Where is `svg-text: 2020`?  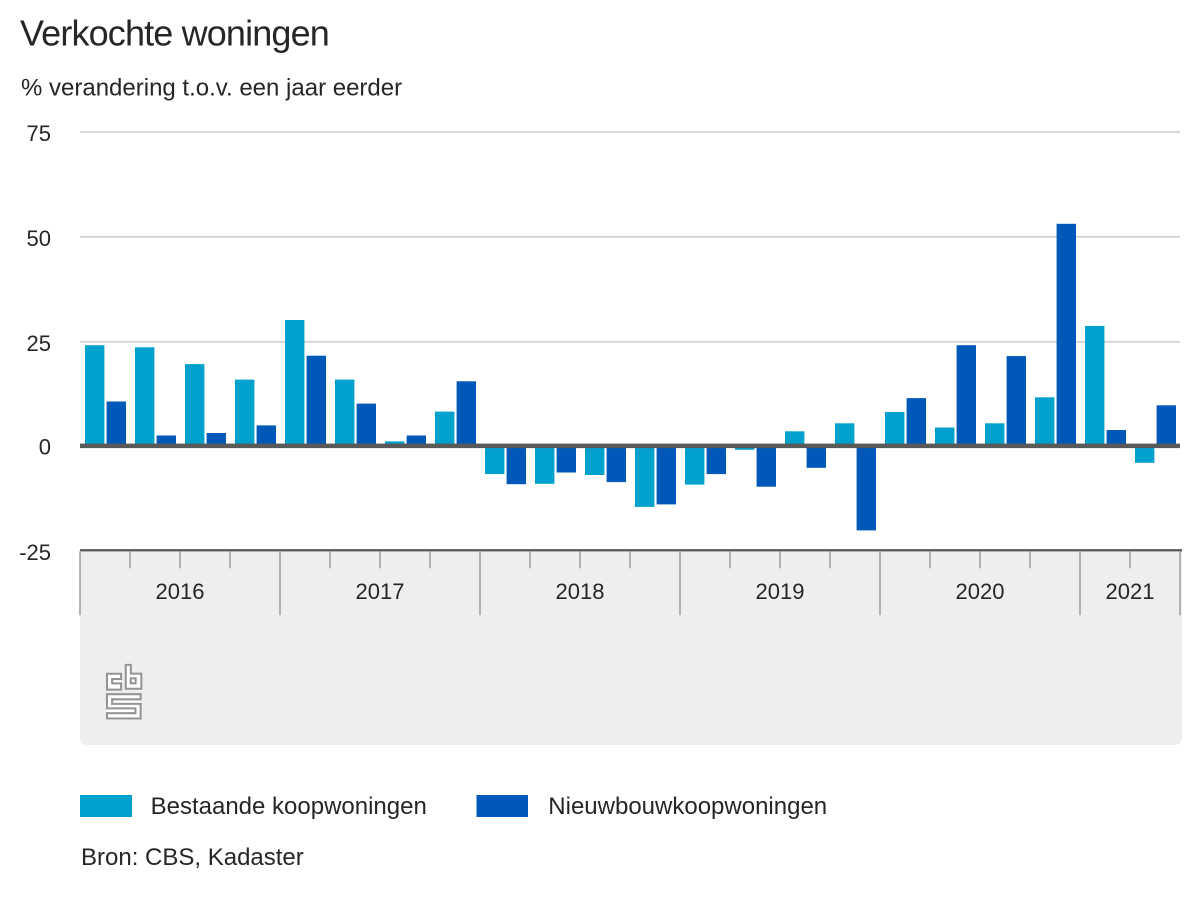
svg-text: 2020 is located at coordinates (980, 591).